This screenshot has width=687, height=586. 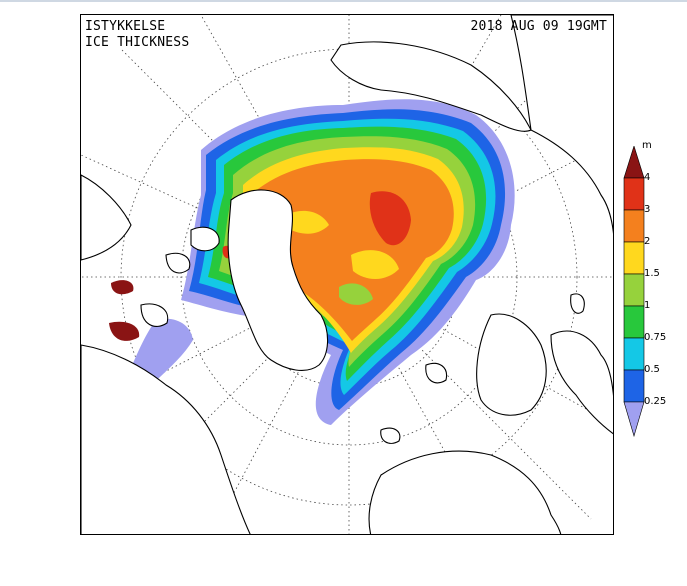 I want to click on scandinavia, so click(x=511, y=364).